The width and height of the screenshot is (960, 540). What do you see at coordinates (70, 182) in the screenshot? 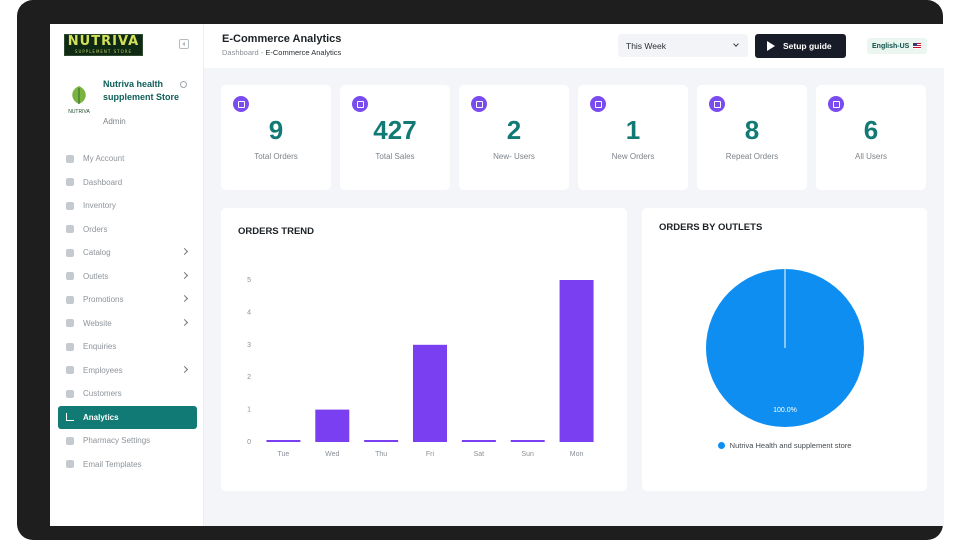
I see `grid-icon` at bounding box center [70, 182].